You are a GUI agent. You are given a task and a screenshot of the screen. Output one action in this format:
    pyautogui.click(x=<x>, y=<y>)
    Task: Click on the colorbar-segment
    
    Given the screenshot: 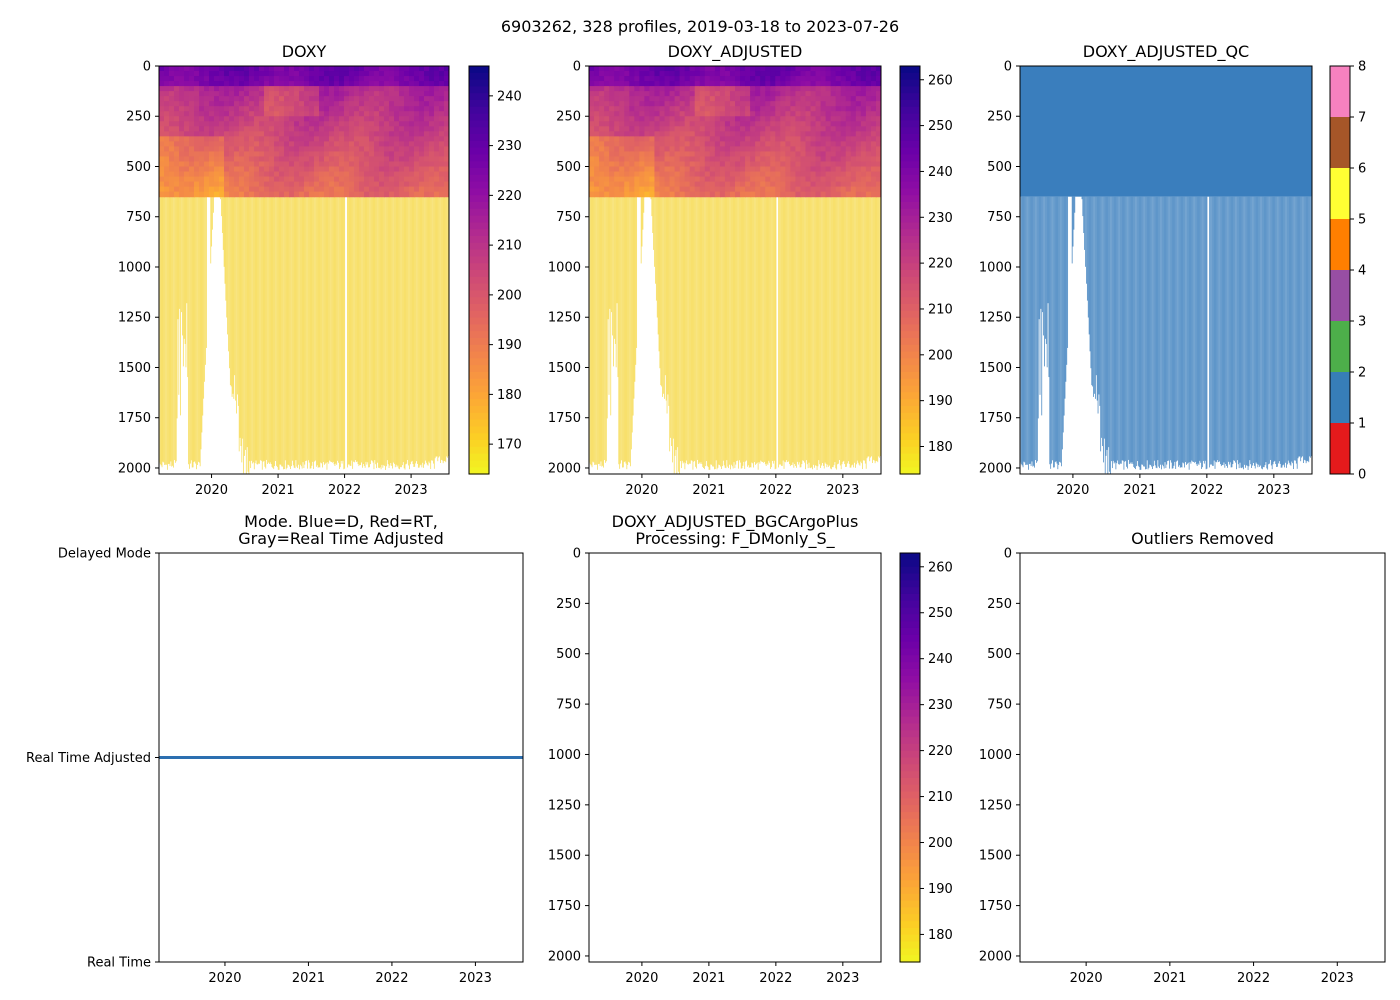 What is the action you would take?
    pyautogui.click(x=910, y=144)
    